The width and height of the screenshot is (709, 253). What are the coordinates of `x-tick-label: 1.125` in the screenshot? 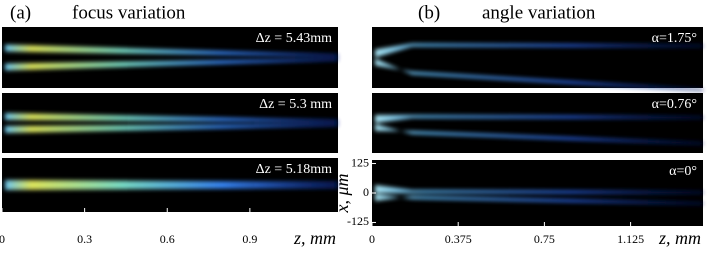 It's located at (630, 239).